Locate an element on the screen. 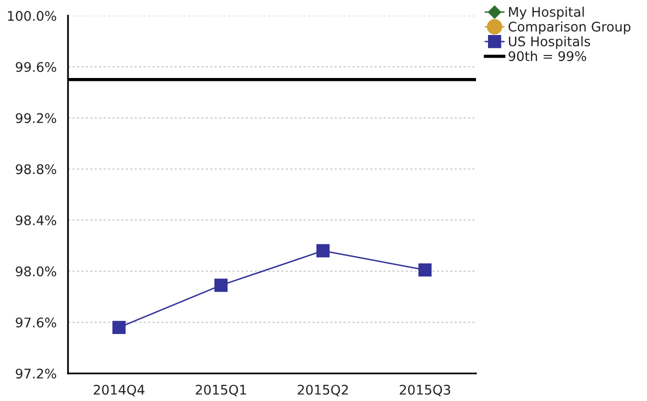 The width and height of the screenshot is (647, 401). legend-label: My Hospital is located at coordinates (546, 13).